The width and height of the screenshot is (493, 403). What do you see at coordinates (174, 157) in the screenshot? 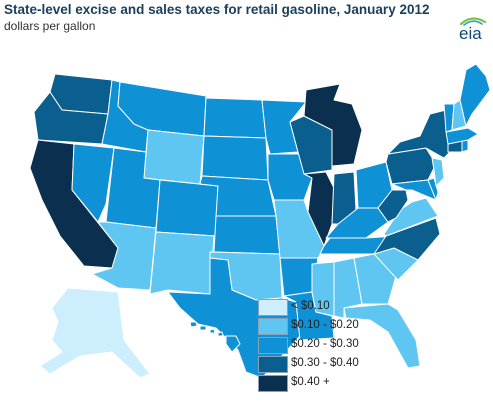
I see `state-wy` at bounding box center [174, 157].